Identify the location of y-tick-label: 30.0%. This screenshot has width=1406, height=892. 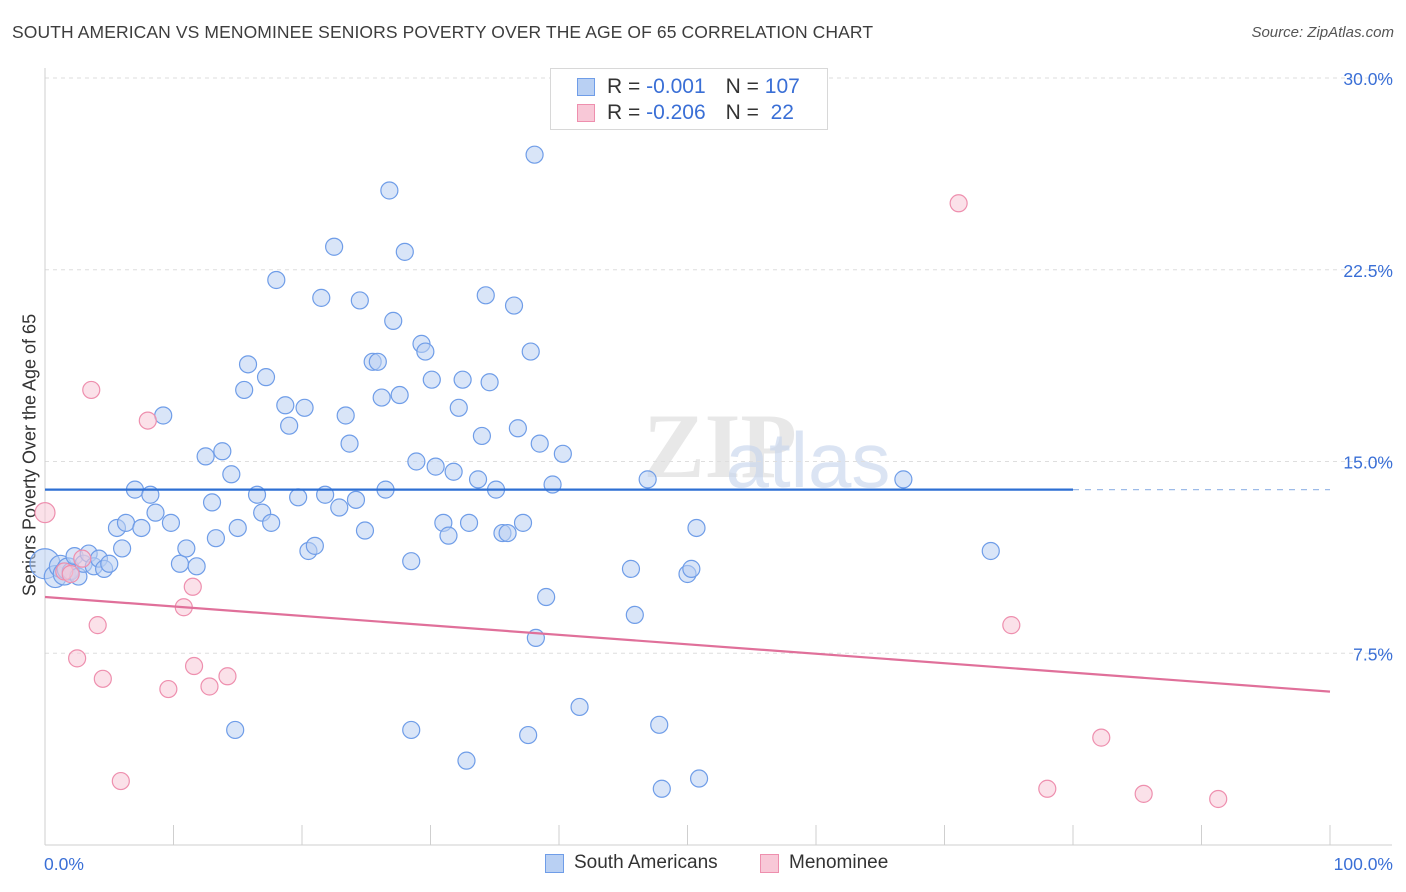
(1368, 79).